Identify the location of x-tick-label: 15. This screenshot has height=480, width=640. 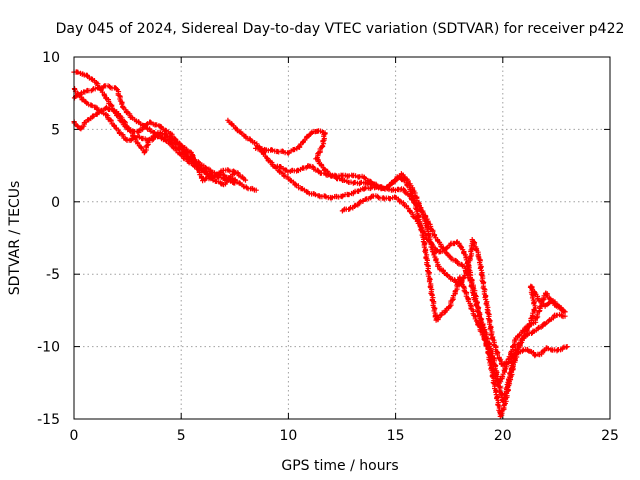
(396, 436).